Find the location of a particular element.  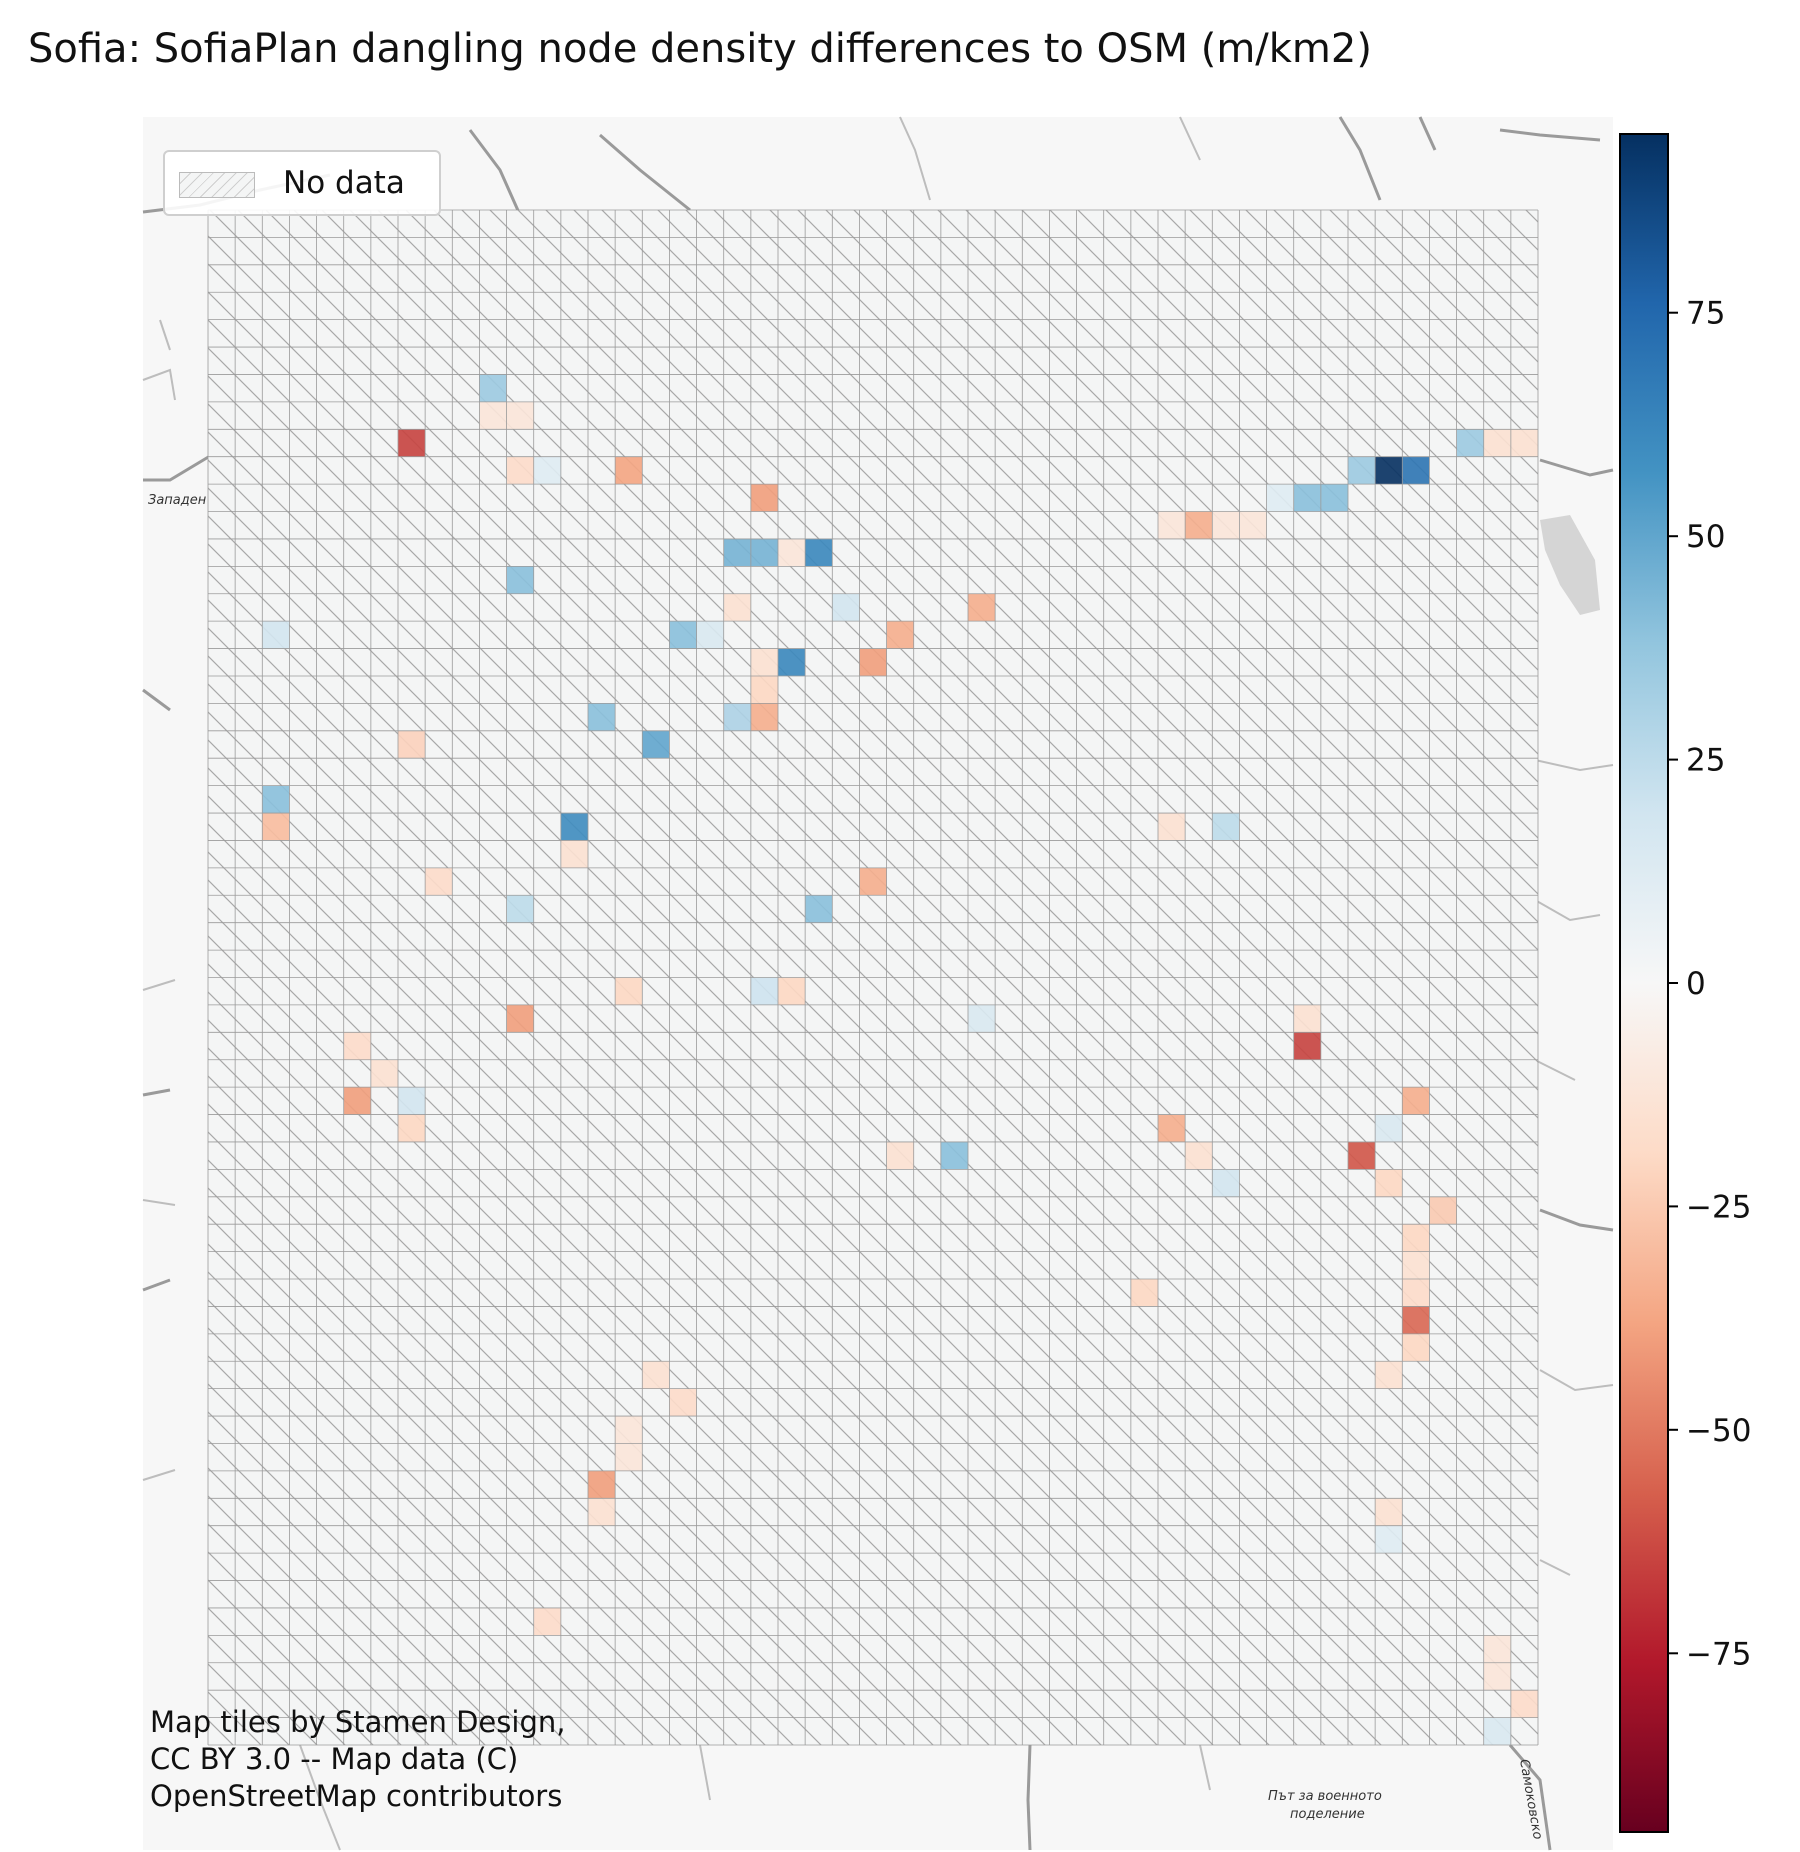

legend: No data is located at coordinates (302, 183).